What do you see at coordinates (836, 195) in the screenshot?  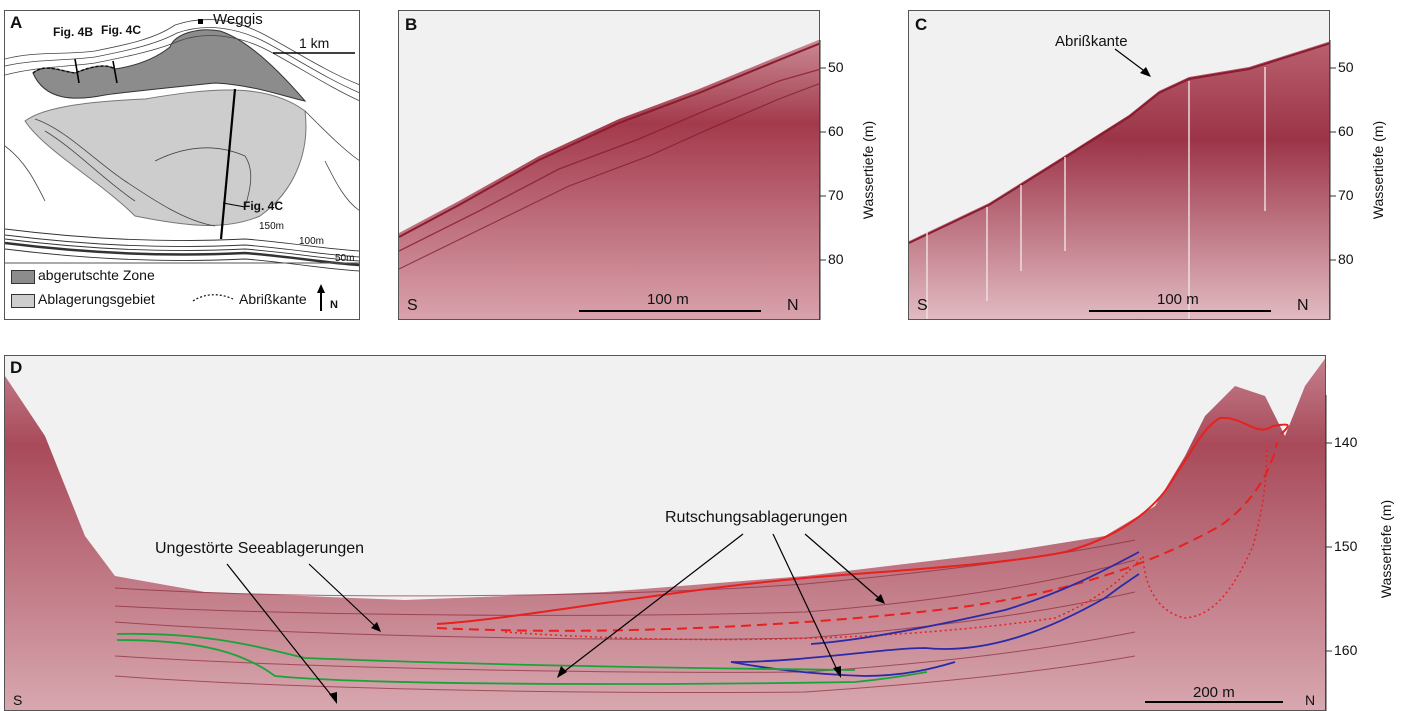 I see `tick-70-b: 70` at bounding box center [836, 195].